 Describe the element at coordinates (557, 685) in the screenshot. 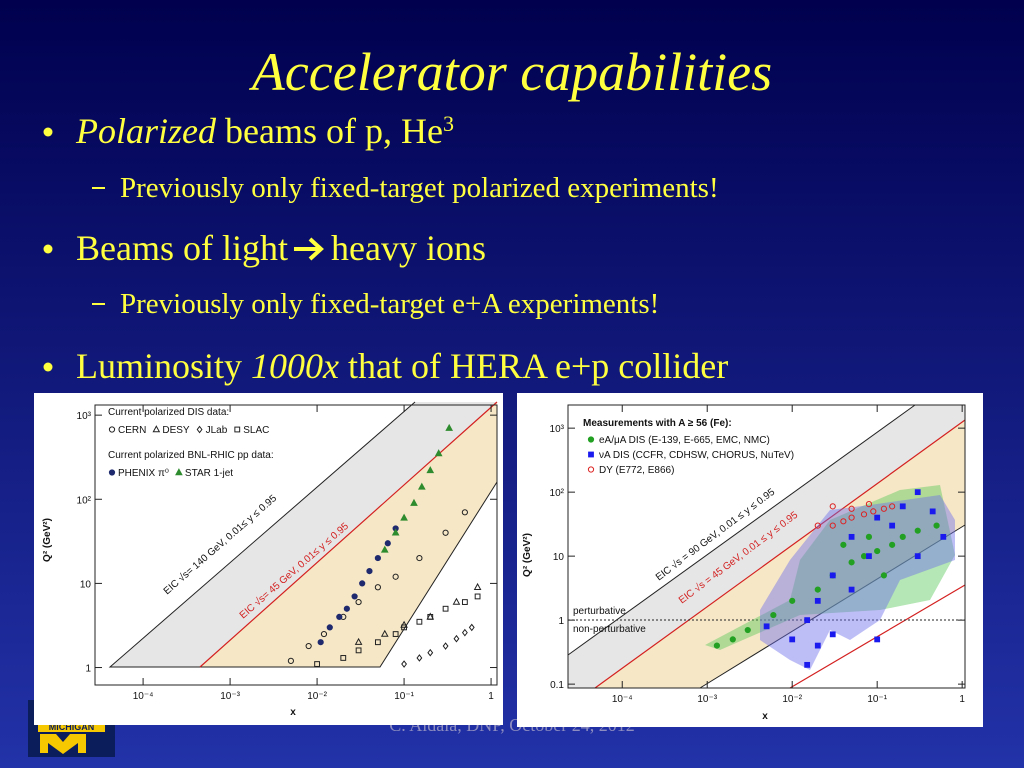

I see `y-tick-label: 0.1` at that location.